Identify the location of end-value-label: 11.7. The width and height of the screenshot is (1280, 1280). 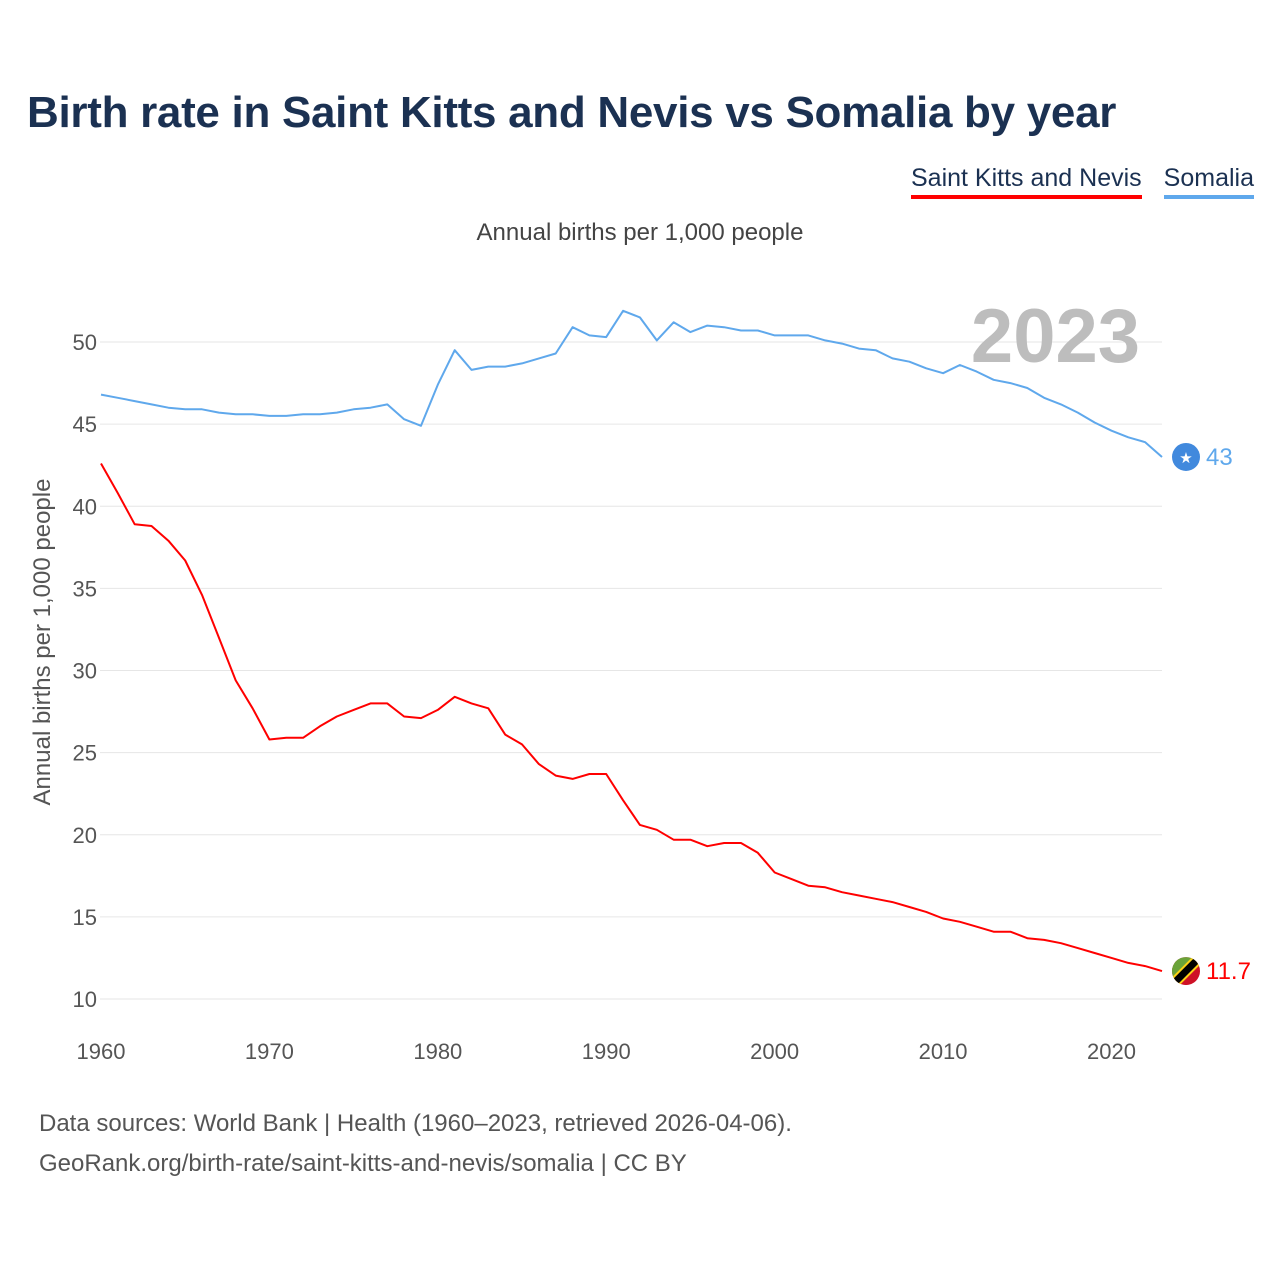
(1228, 971).